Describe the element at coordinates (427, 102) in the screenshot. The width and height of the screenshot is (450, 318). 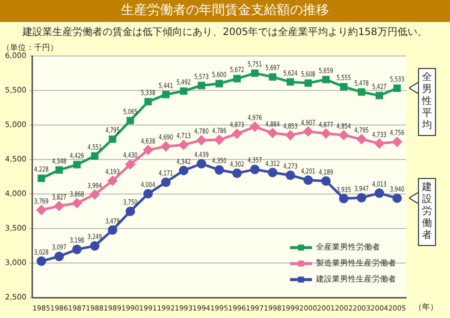
I see `annotation: 全男性平均` at that location.